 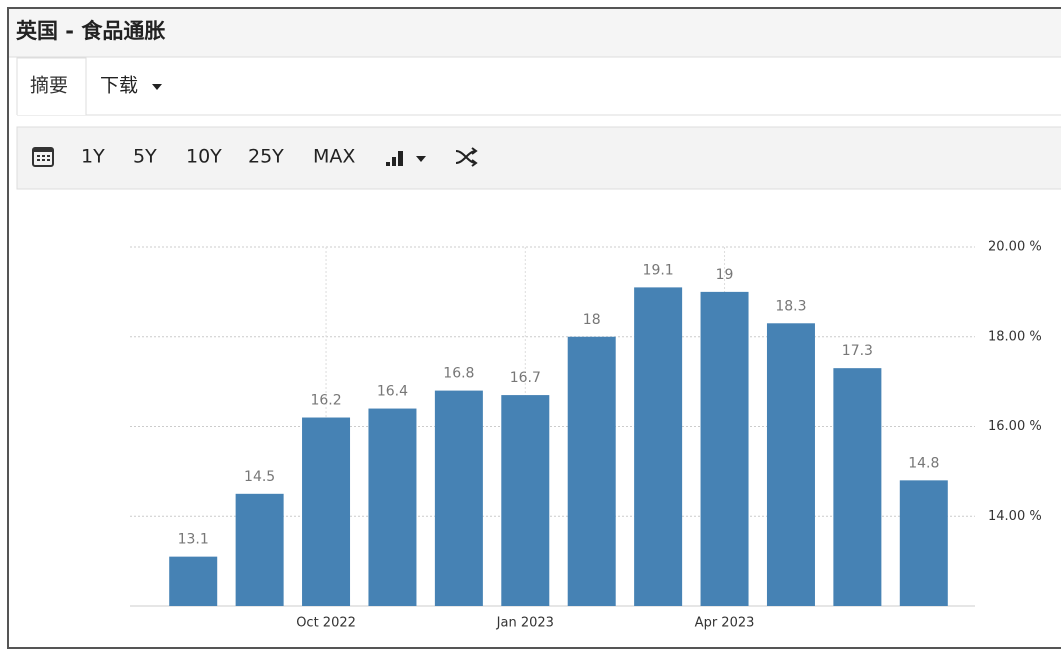 What do you see at coordinates (725, 275) in the screenshot?
I see `data-label: 19` at bounding box center [725, 275].